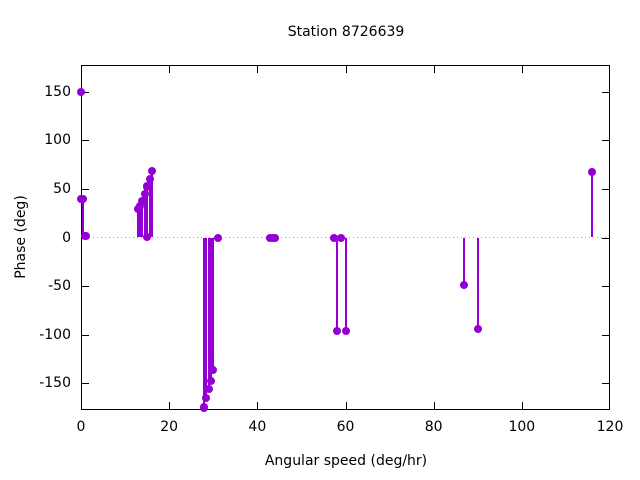 This screenshot has width=640, height=480. Describe the element at coordinates (35, 237) in the screenshot. I see `y-tick-labels: -150 -100 -50 0 50 100 150` at that location.